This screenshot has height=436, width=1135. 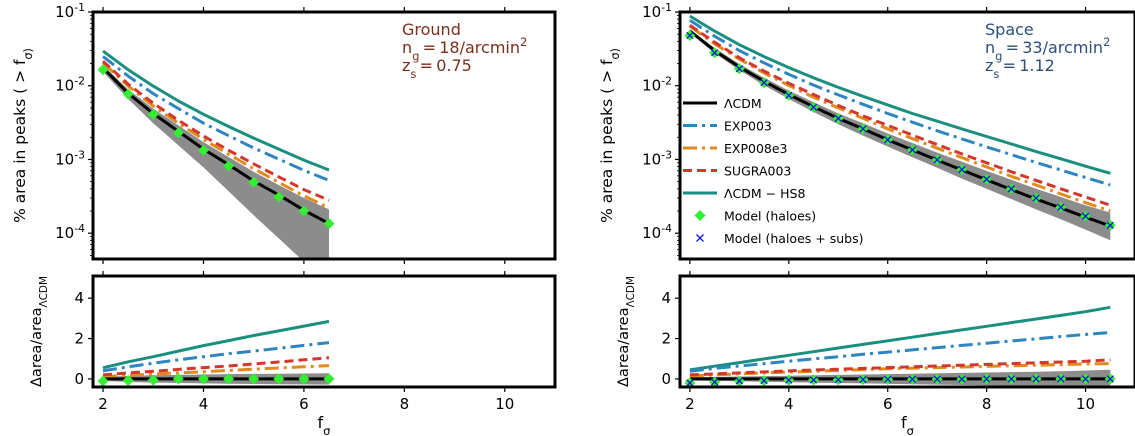 I want to click on legend-item-sugra003: SUGRA003, so click(x=737, y=171).